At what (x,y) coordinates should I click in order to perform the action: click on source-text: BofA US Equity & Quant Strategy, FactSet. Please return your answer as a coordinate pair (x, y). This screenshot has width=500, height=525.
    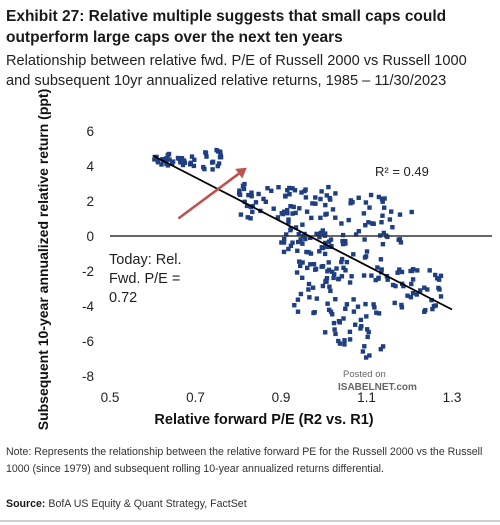
    Looking at the image, I should click on (146, 504).